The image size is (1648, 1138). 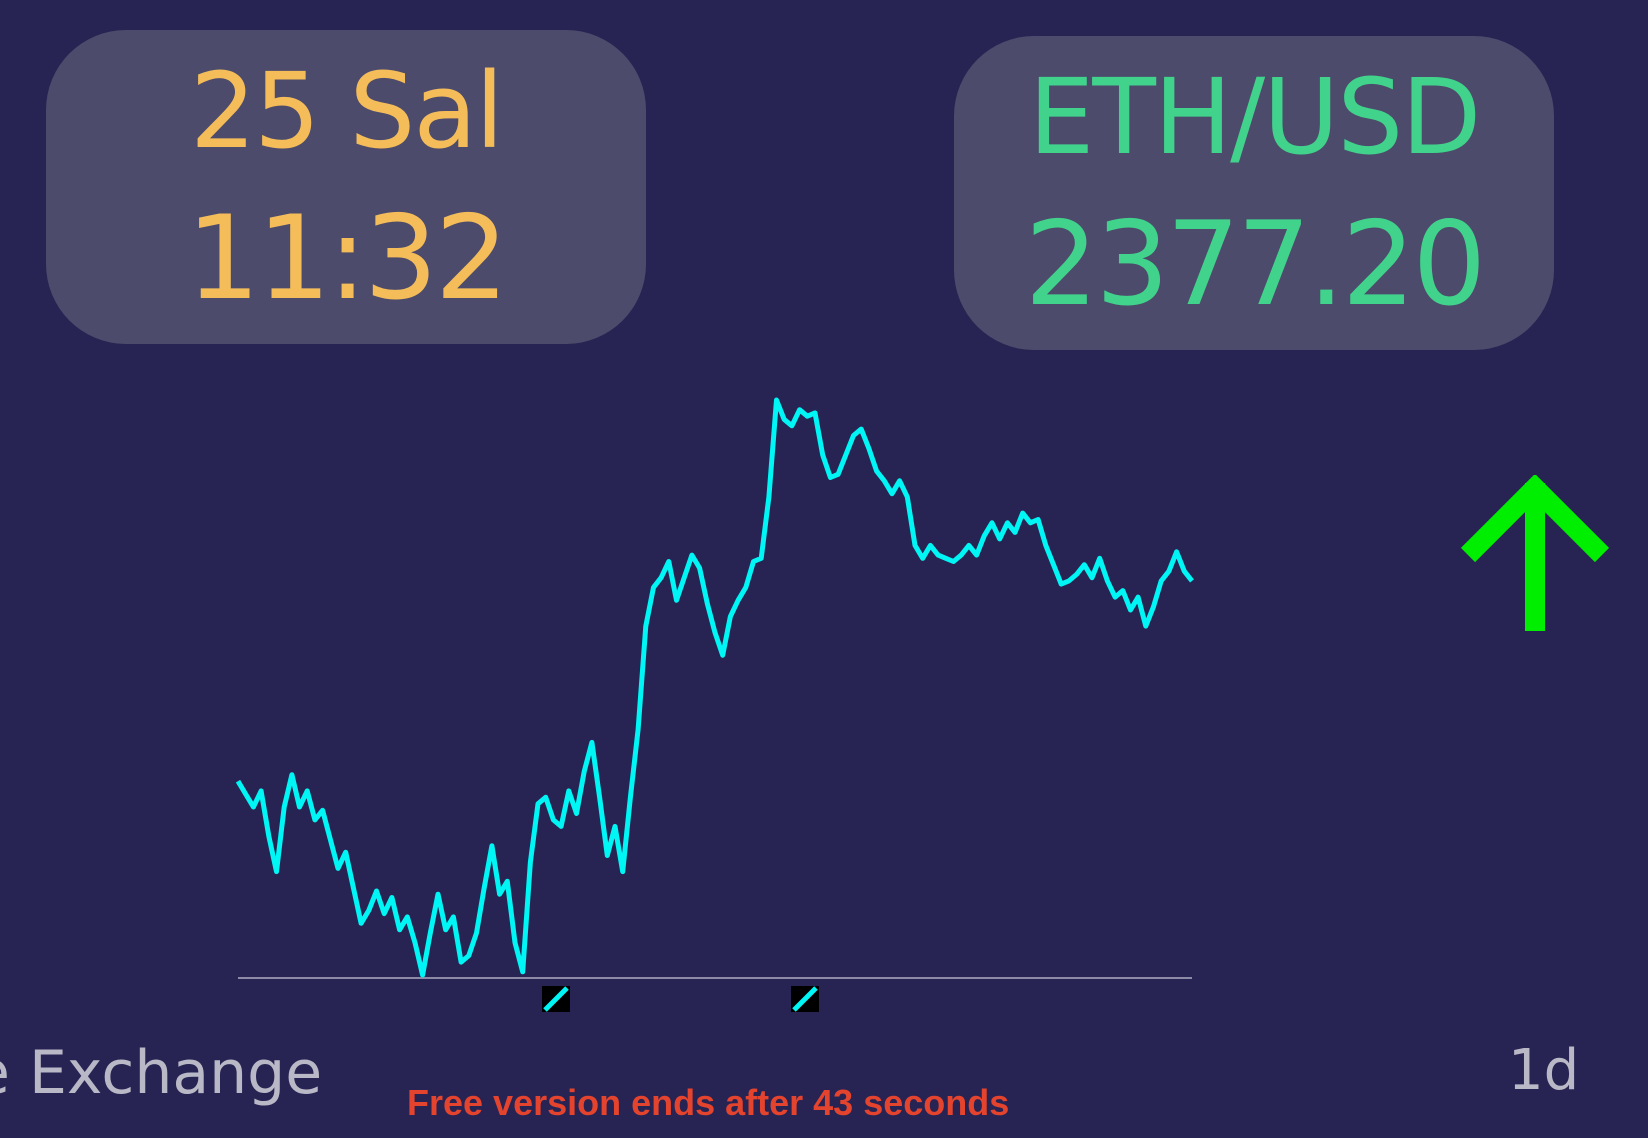 I want to click on exchange-name: ce Exchange, so click(x=161, y=1073).